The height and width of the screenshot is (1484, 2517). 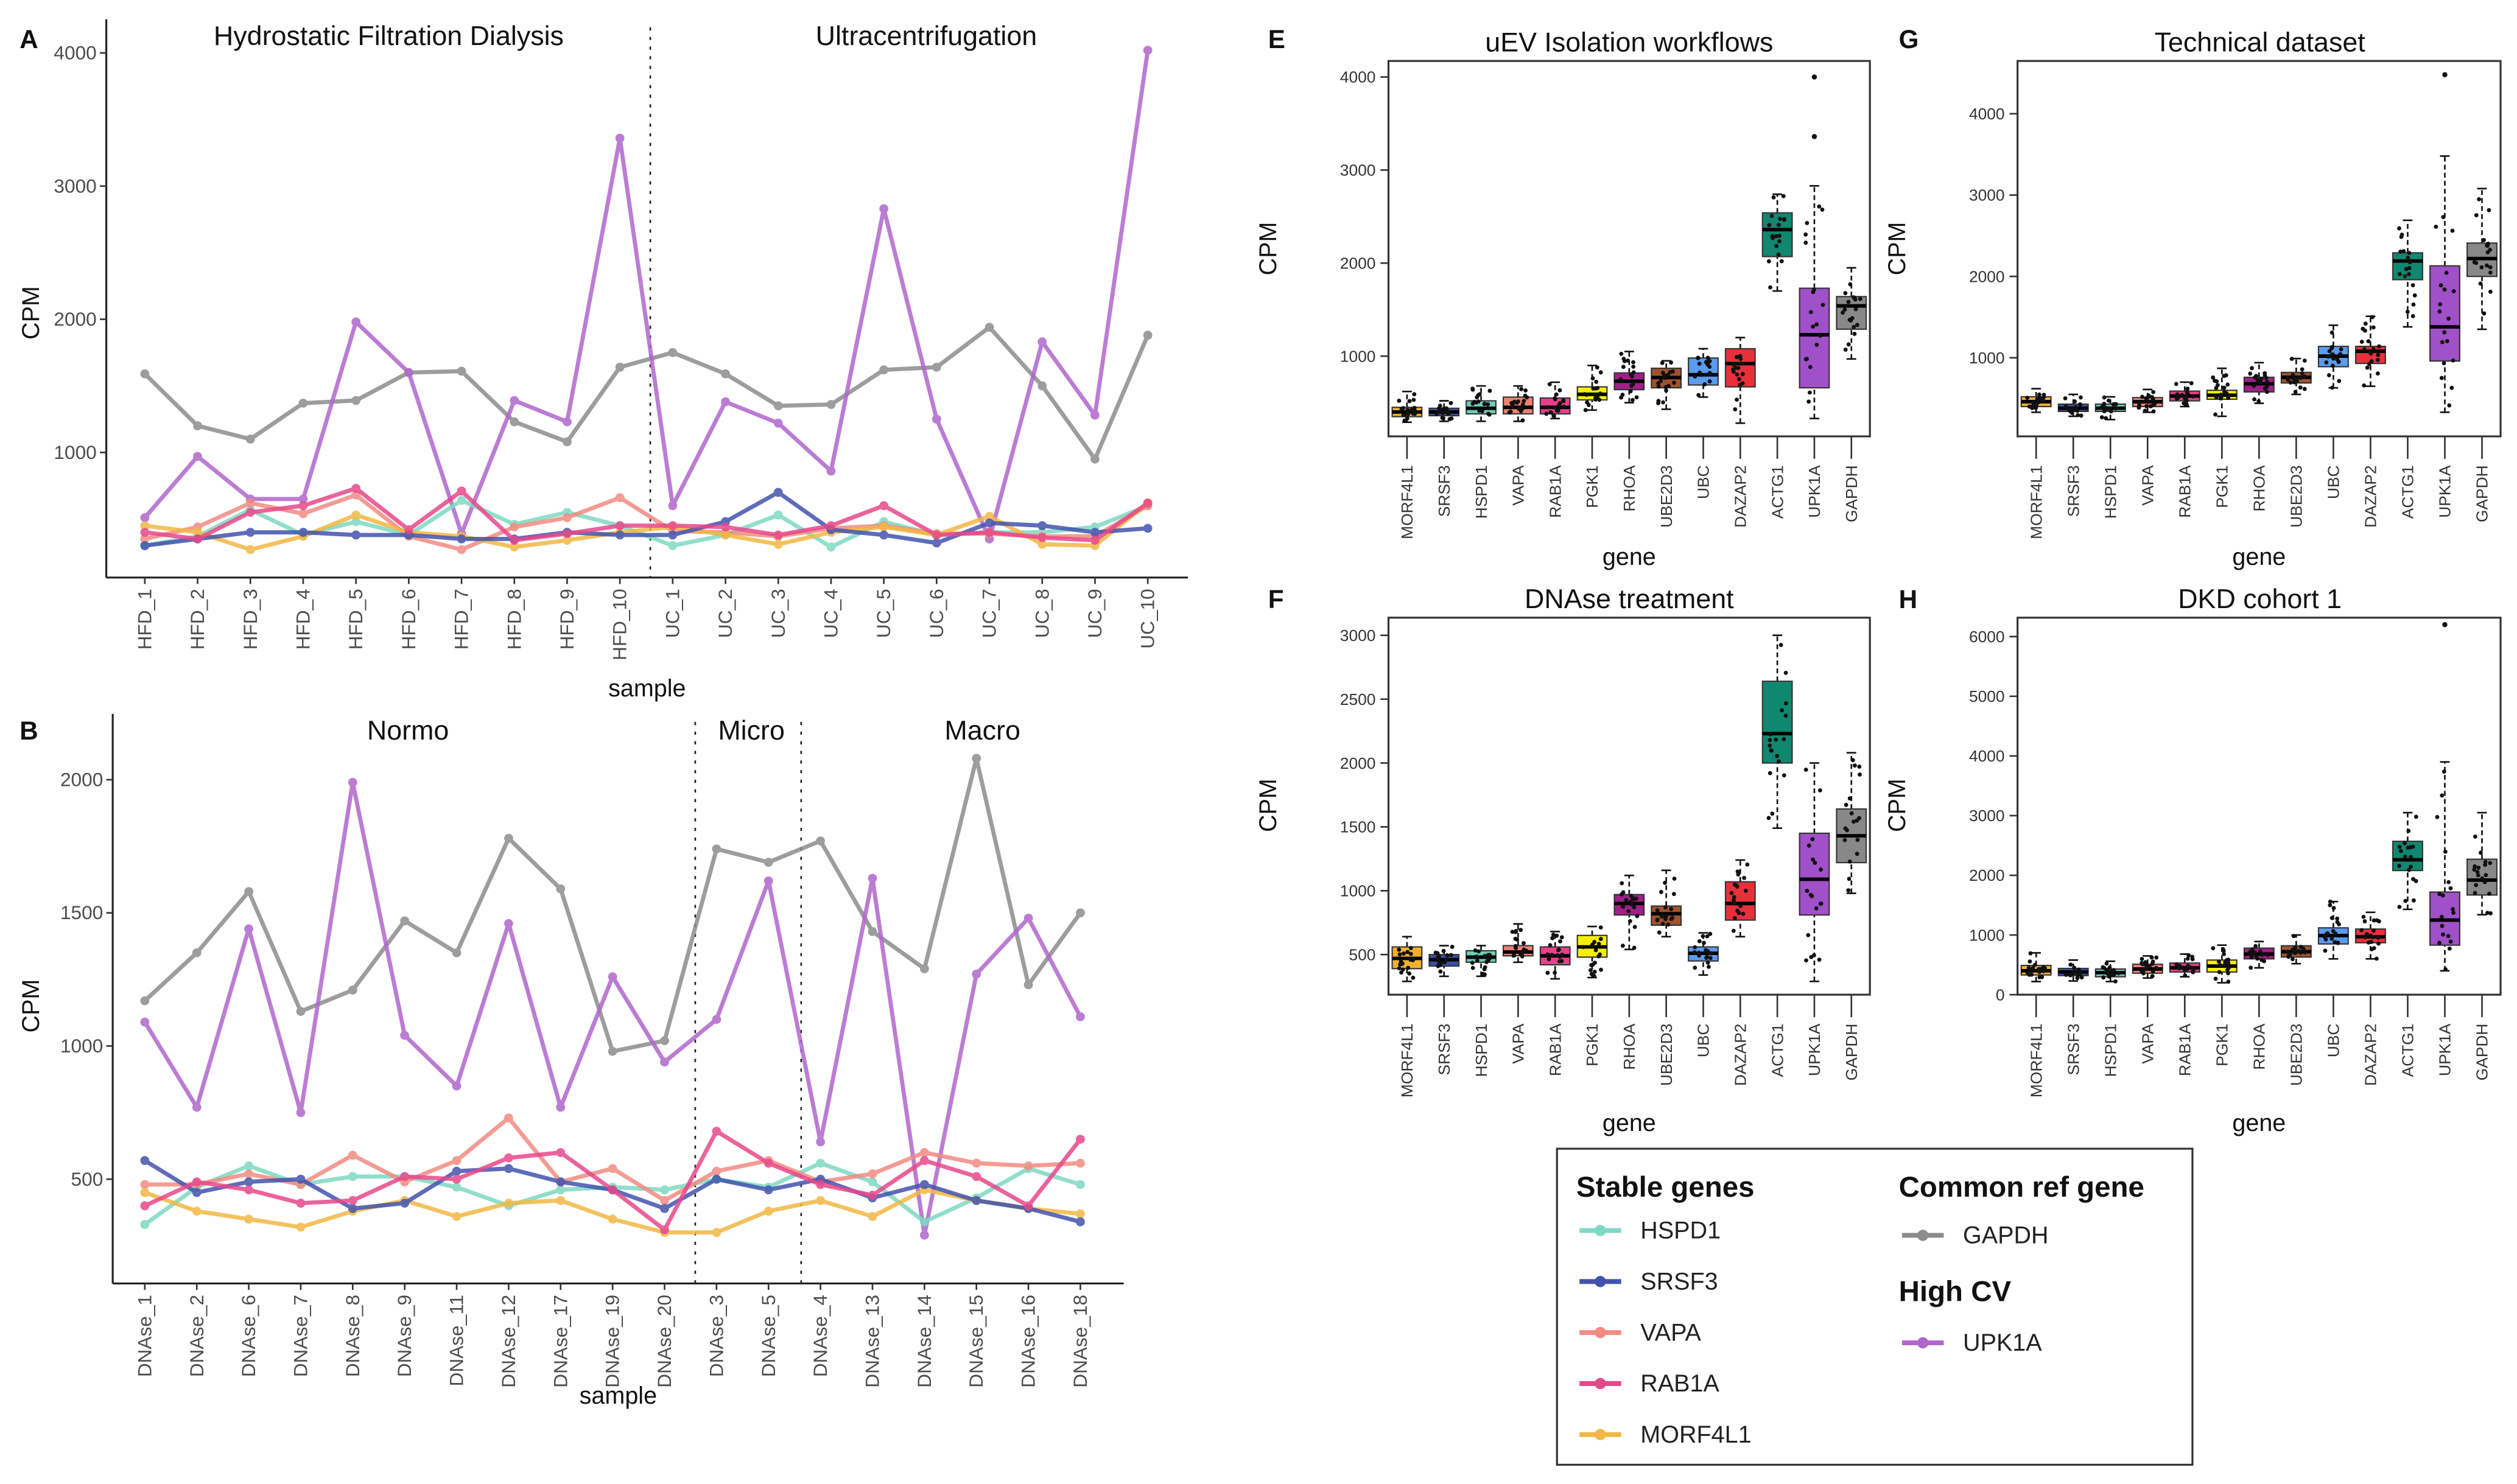 What do you see at coordinates (2073, 970) in the screenshot?
I see `box-srsf3` at bounding box center [2073, 970].